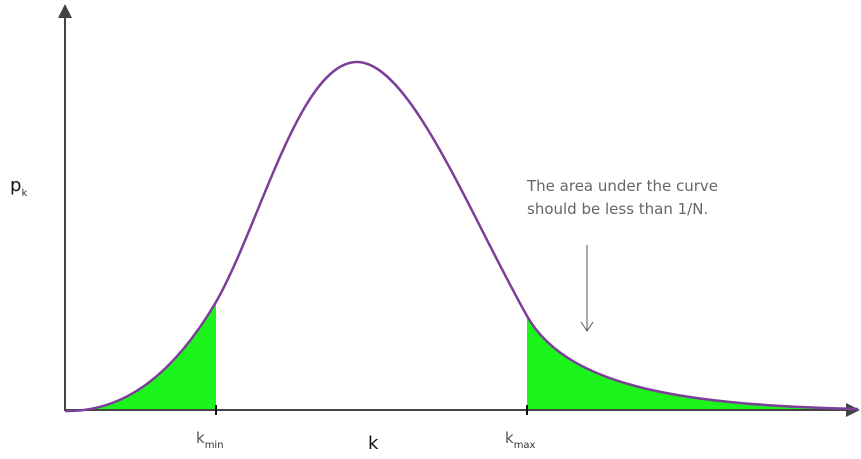 The width and height of the screenshot is (861, 459). I want to click on right-tail-area, so click(692, 363).